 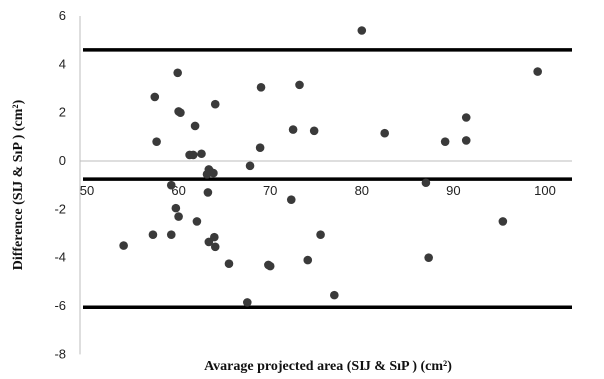 I want to click on x-tick-label: 100, so click(x=545, y=190).